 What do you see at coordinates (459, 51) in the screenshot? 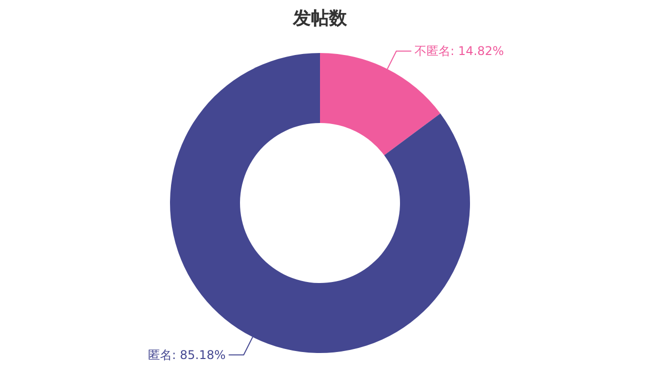
I see `slice-label: 不匿名: 14.82%` at bounding box center [459, 51].